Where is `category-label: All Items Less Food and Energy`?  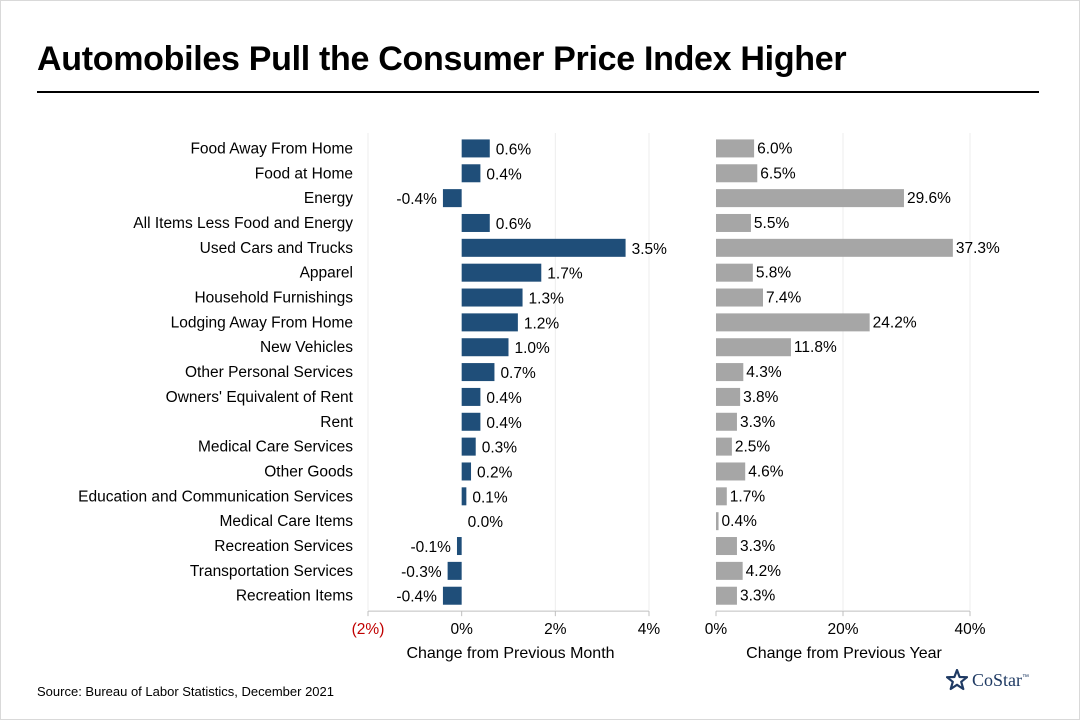
category-label: All Items Less Food and Energy is located at coordinates (243, 223).